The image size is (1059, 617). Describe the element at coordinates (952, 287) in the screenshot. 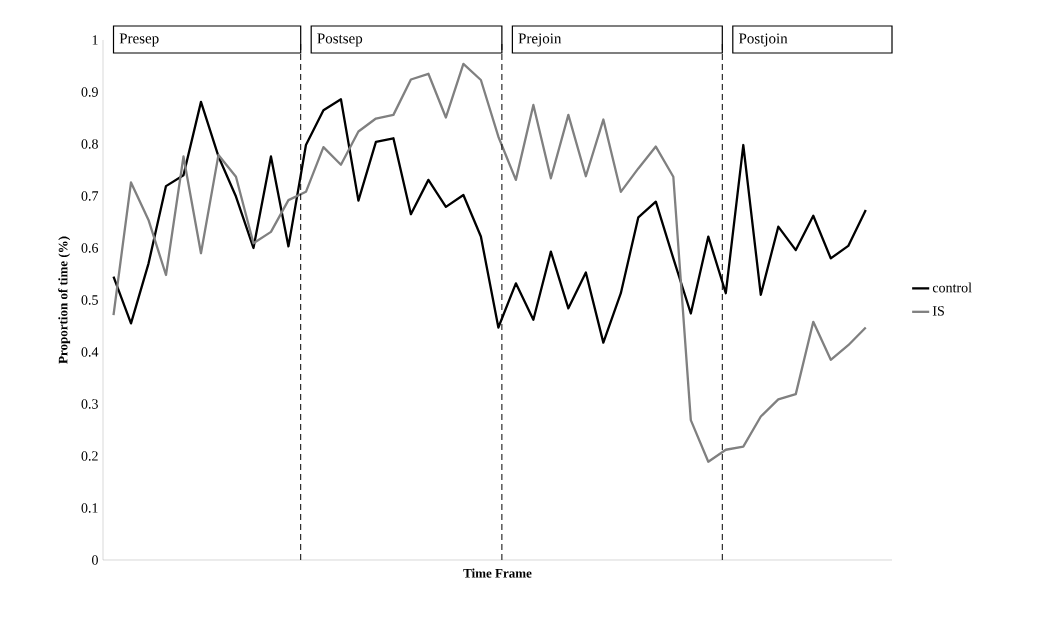

I see `legend-label: control` at that location.